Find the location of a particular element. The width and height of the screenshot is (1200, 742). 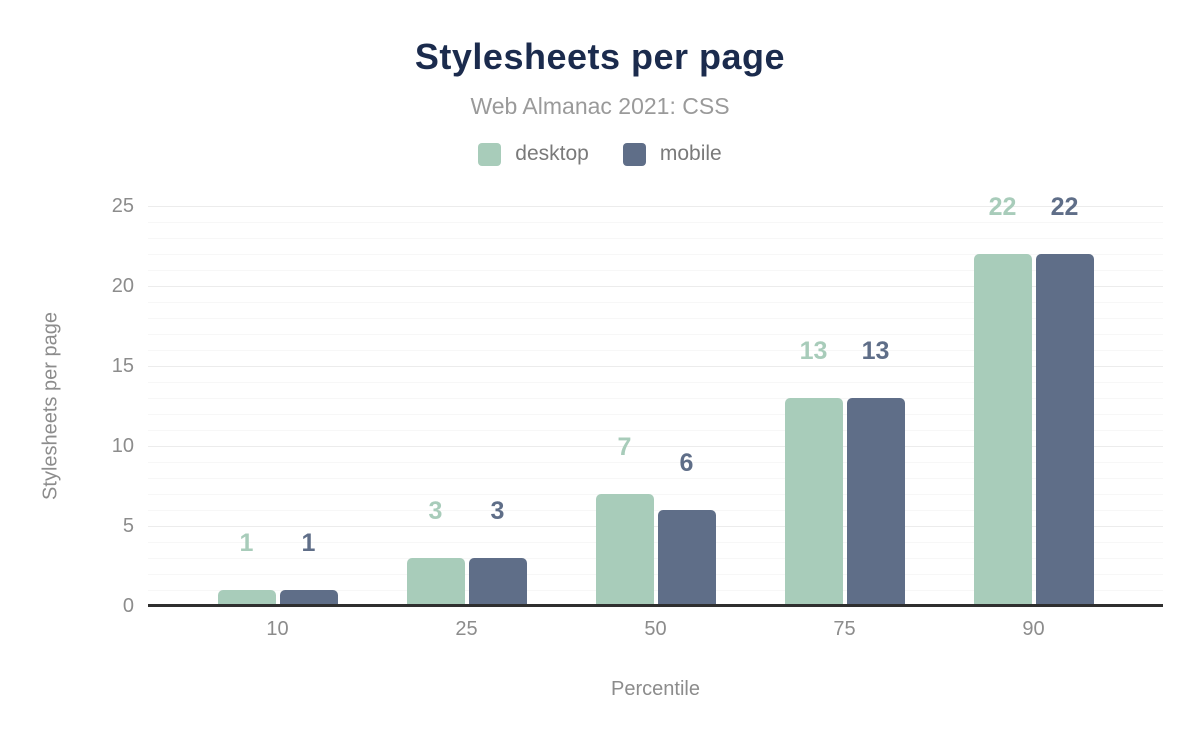

bar-value-label-desktop-p10: 1 is located at coordinates (246, 543).